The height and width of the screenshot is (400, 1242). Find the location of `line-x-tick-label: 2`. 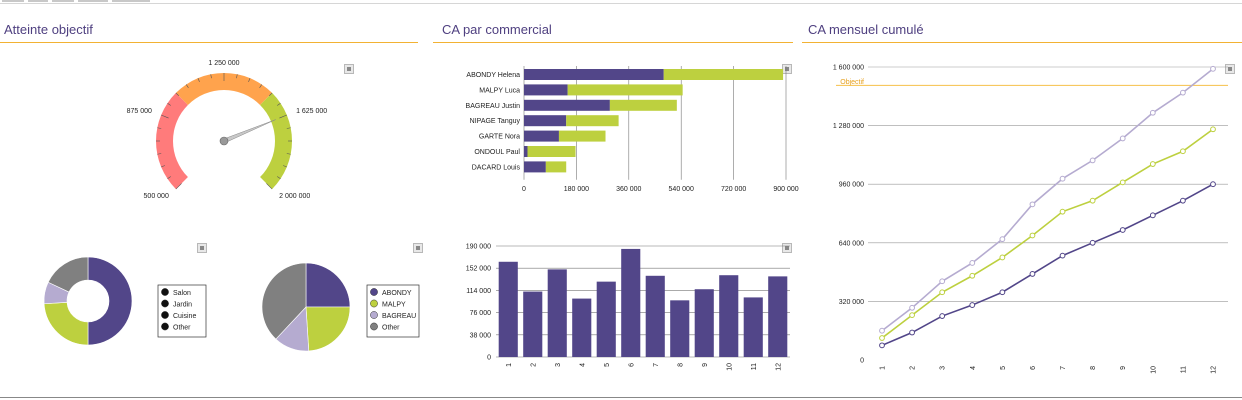

line-x-tick-label: 2 is located at coordinates (913, 368).